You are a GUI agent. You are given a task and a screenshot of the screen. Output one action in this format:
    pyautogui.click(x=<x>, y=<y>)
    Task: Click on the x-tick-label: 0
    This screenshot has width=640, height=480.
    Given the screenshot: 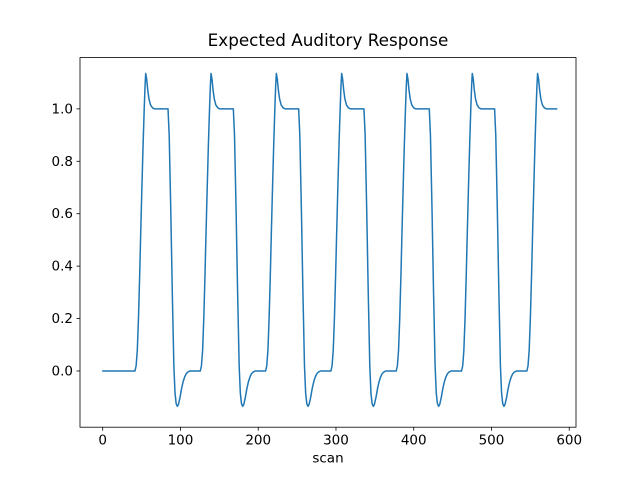 What is the action you would take?
    pyautogui.click(x=102, y=441)
    